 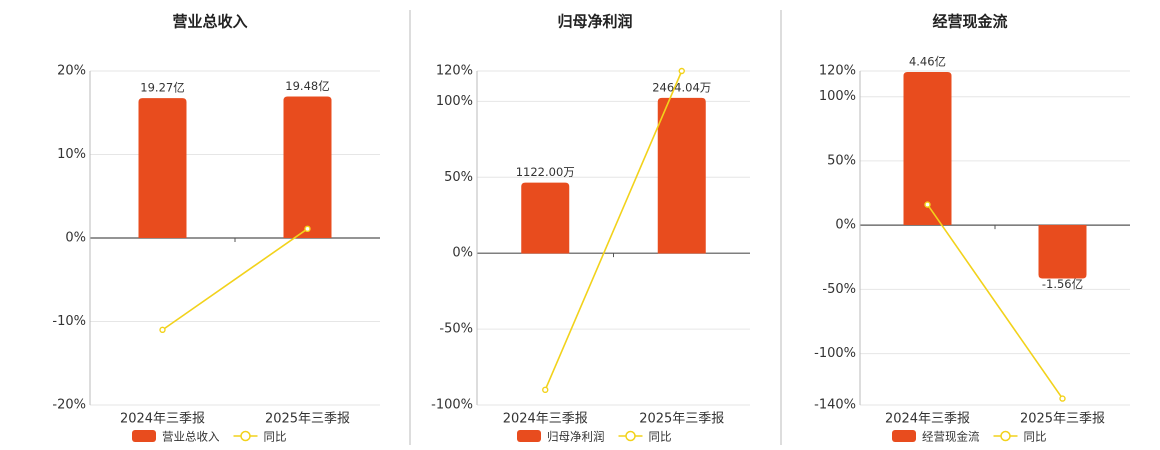 I want to click on chart-title: 归母净利润, so click(x=594, y=22).